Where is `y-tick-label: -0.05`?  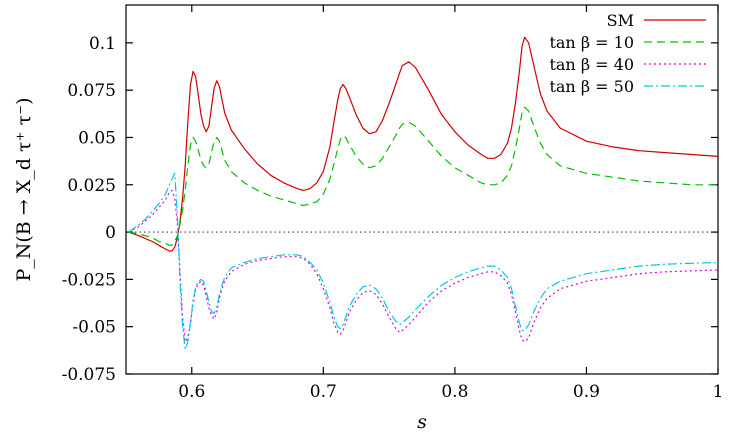 y-tick-label: -0.05 is located at coordinates (94, 328).